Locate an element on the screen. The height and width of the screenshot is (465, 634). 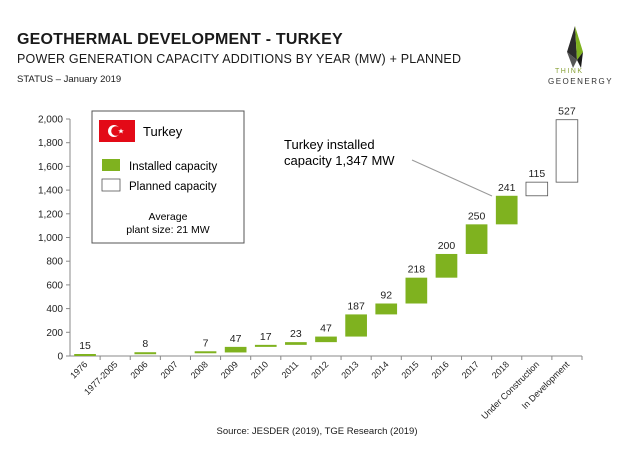
bar-2012 is located at coordinates (326, 339).